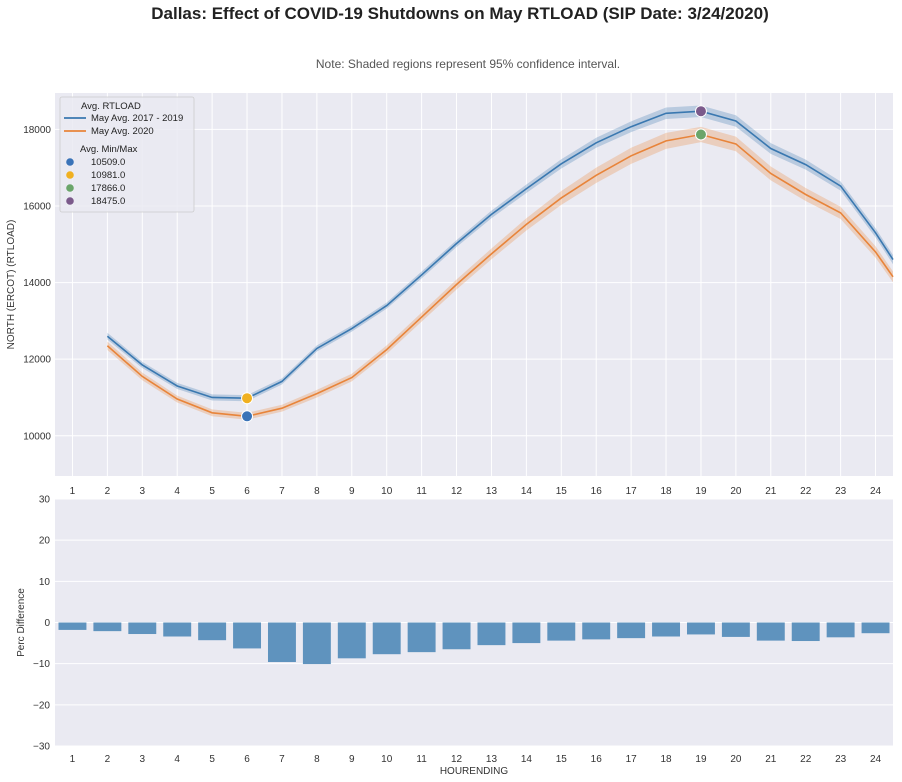 This screenshot has height=782, width=902. Describe the element at coordinates (11, 285) in the screenshot. I see `line-chart-y-axis-label: NORTH (ERCOT) (RTLOAD)` at that location.